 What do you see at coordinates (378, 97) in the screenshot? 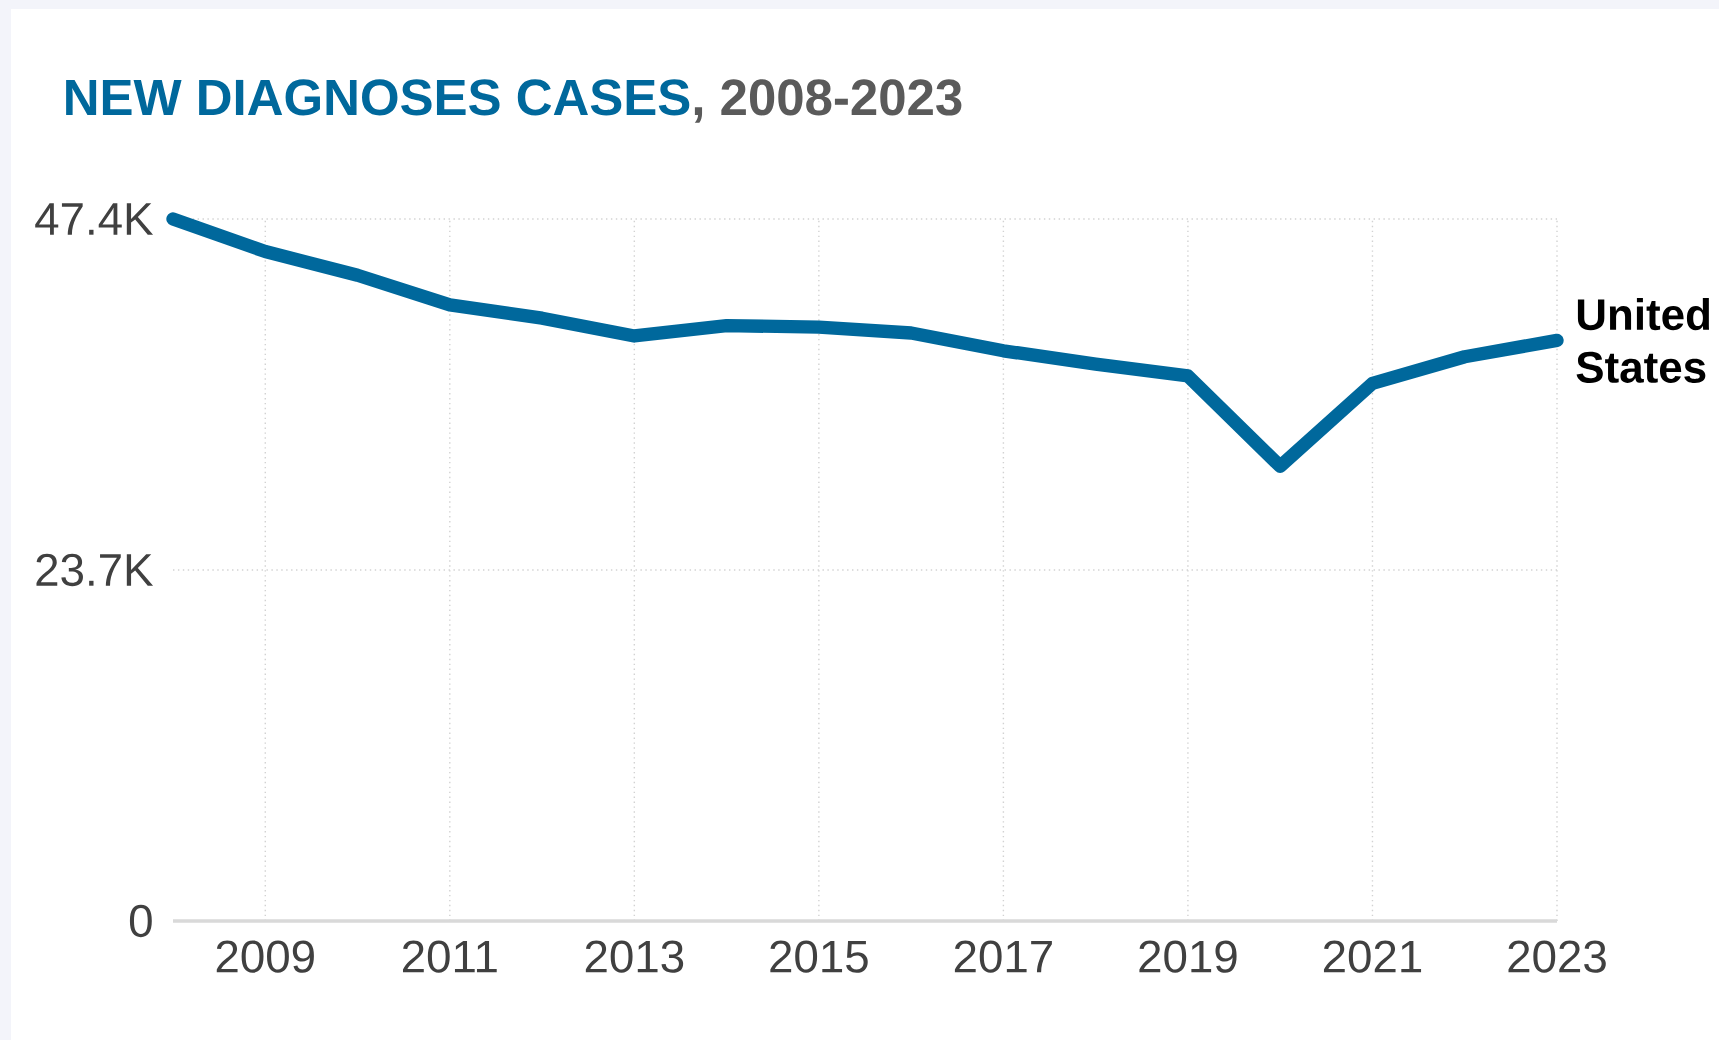
I see `chart-title: NEW DIAGNOSES CASES` at bounding box center [378, 97].